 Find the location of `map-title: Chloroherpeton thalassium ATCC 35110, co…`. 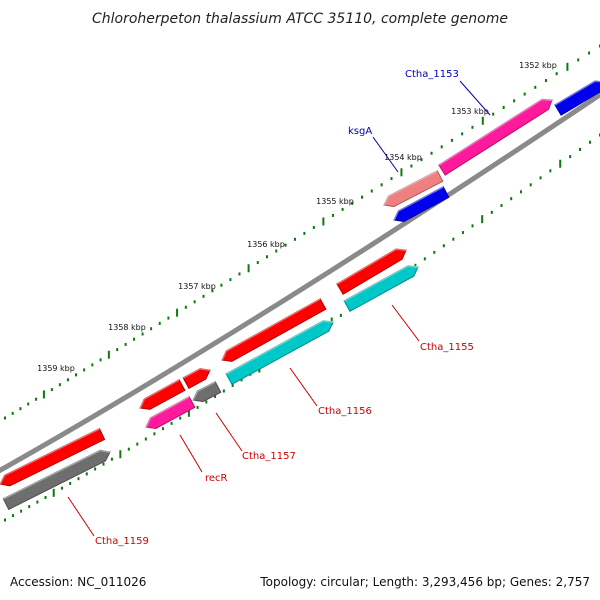

map-title: Chloroherpeton thalassium ATCC 35110, co… is located at coordinates (300, 19).